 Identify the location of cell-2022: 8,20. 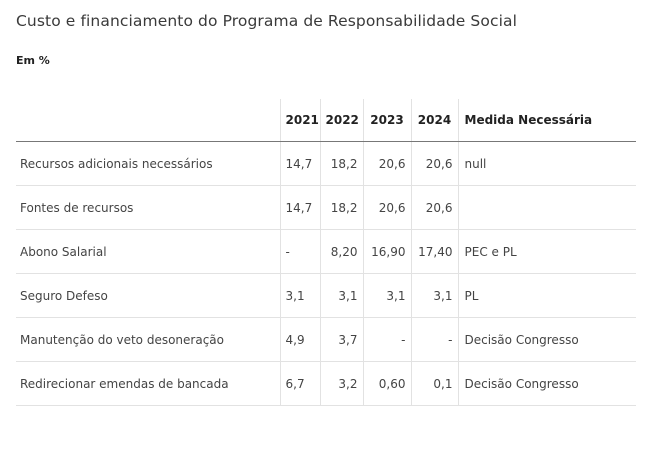
(341, 251).